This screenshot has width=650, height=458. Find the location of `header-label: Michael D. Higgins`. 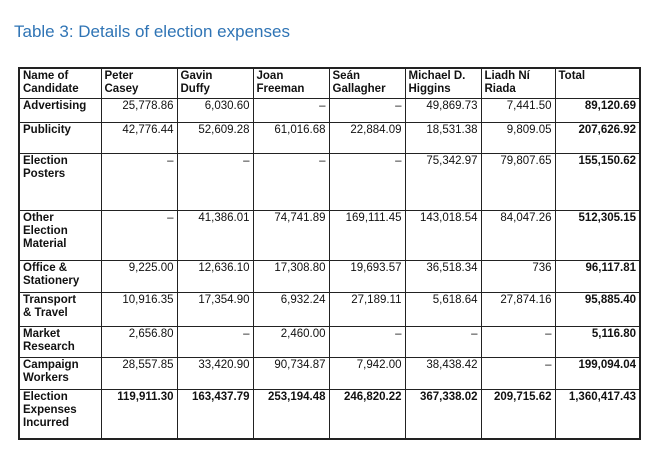

header-label: Michael D. Higgins is located at coordinates (437, 82).